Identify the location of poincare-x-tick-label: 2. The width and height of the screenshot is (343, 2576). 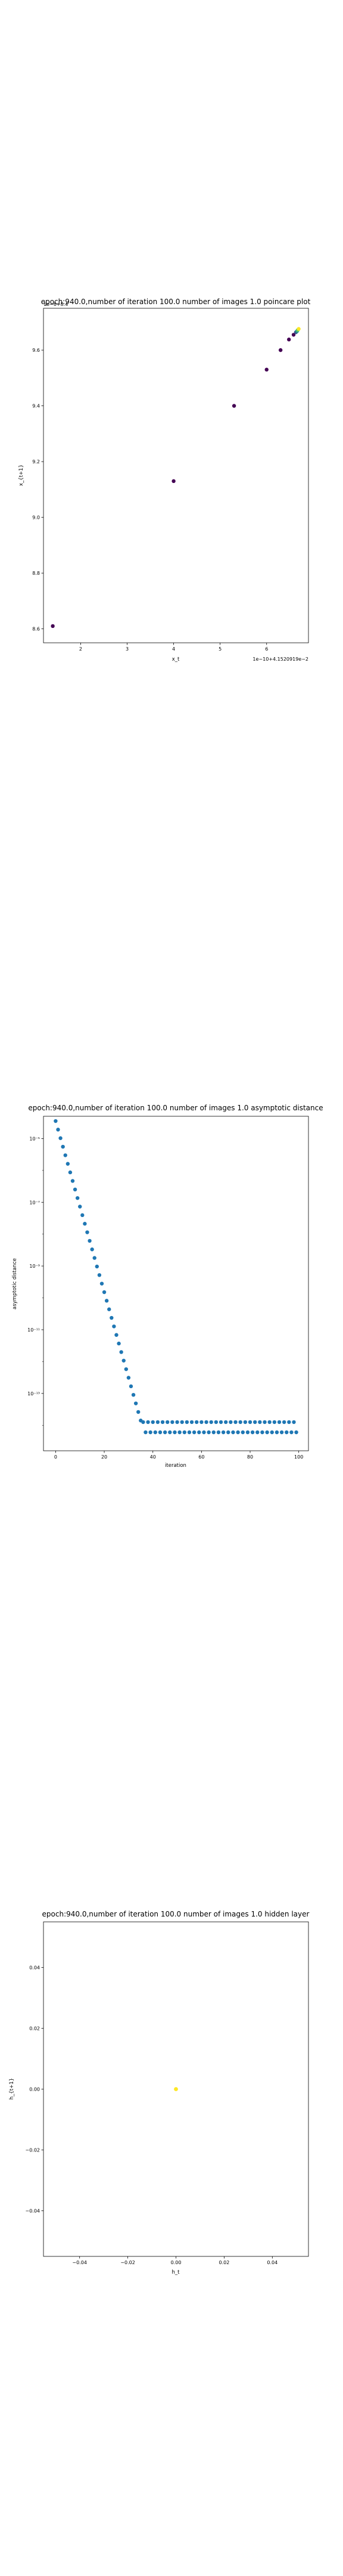
(81, 649).